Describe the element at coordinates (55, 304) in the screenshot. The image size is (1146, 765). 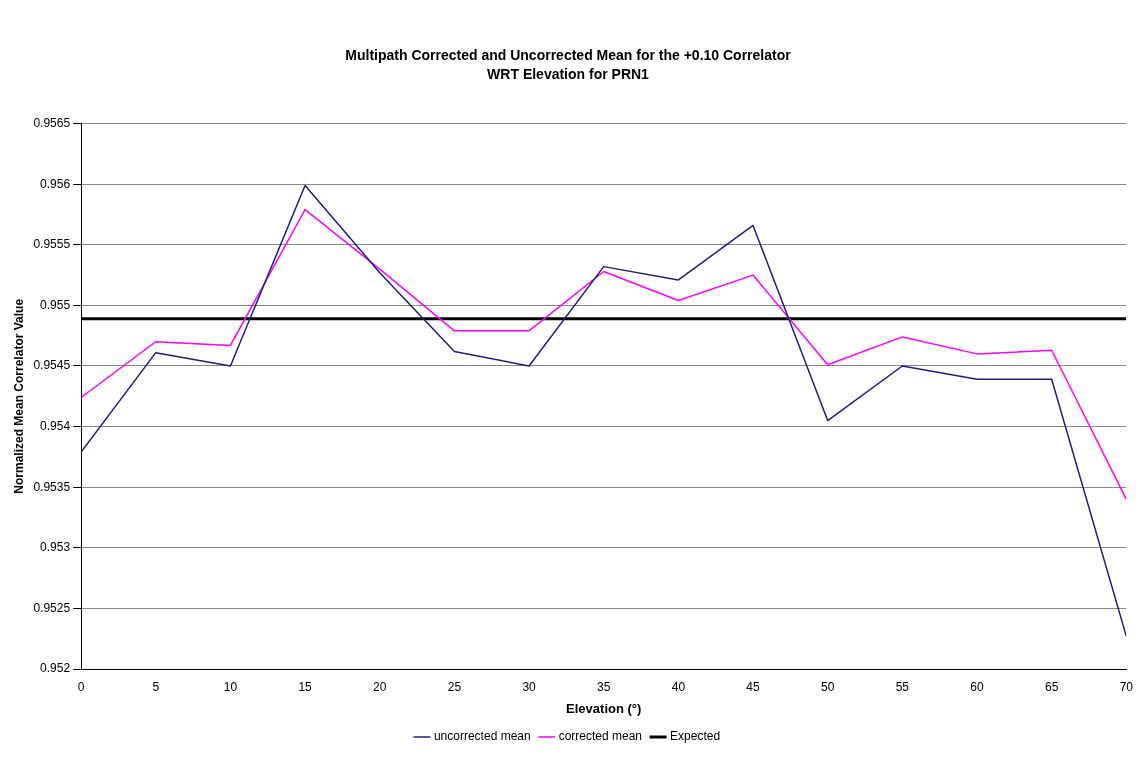
I see `y-tick-label: 0.955` at that location.